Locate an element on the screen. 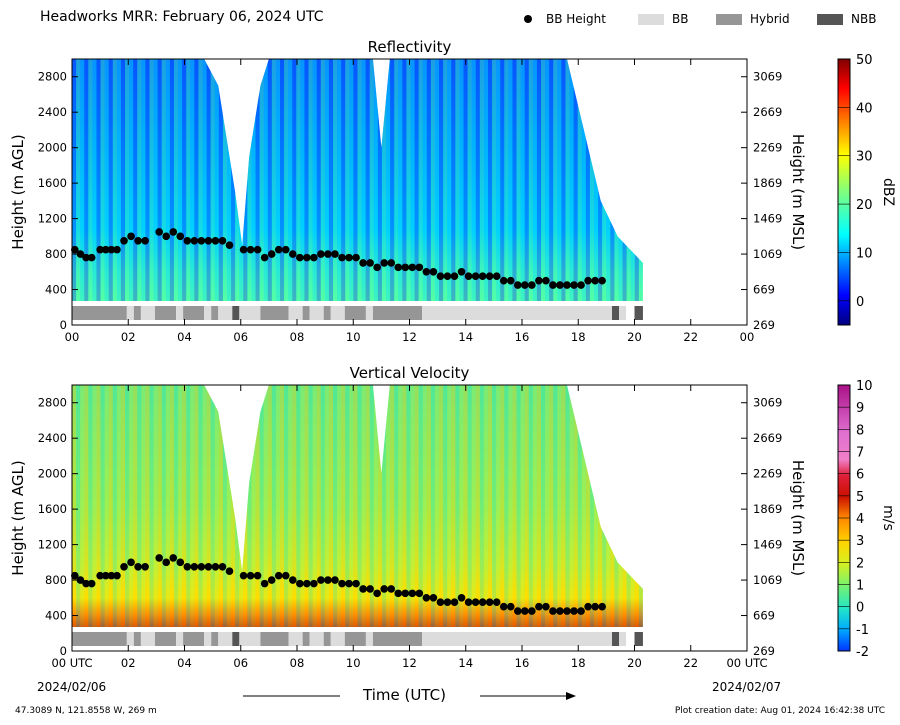 The height and width of the screenshot is (725, 900). y-tick-label: 1200 is located at coordinates (52, 545).